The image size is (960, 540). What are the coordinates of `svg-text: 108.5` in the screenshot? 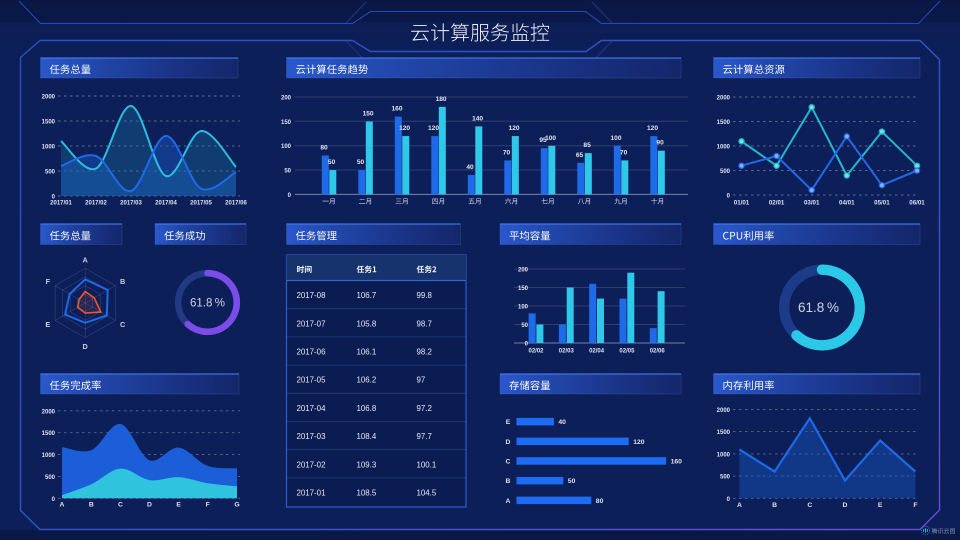 It's located at (367, 493).